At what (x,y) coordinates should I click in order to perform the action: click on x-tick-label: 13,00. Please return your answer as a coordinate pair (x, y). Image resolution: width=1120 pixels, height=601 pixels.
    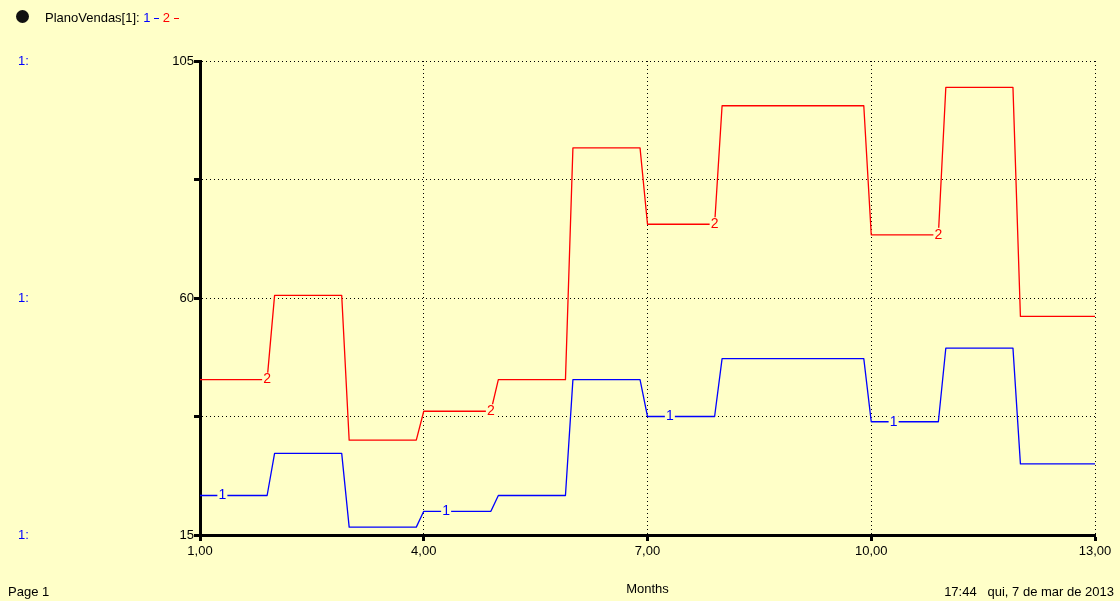
    Looking at the image, I should click on (1095, 551).